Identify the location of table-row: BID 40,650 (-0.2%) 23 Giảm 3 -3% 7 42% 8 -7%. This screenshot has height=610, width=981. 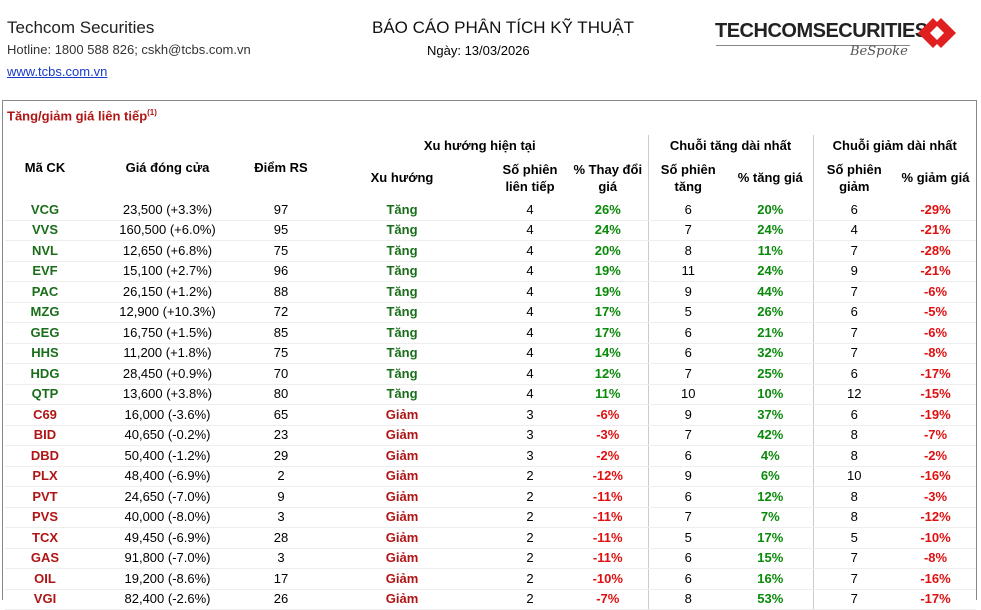
(490, 435).